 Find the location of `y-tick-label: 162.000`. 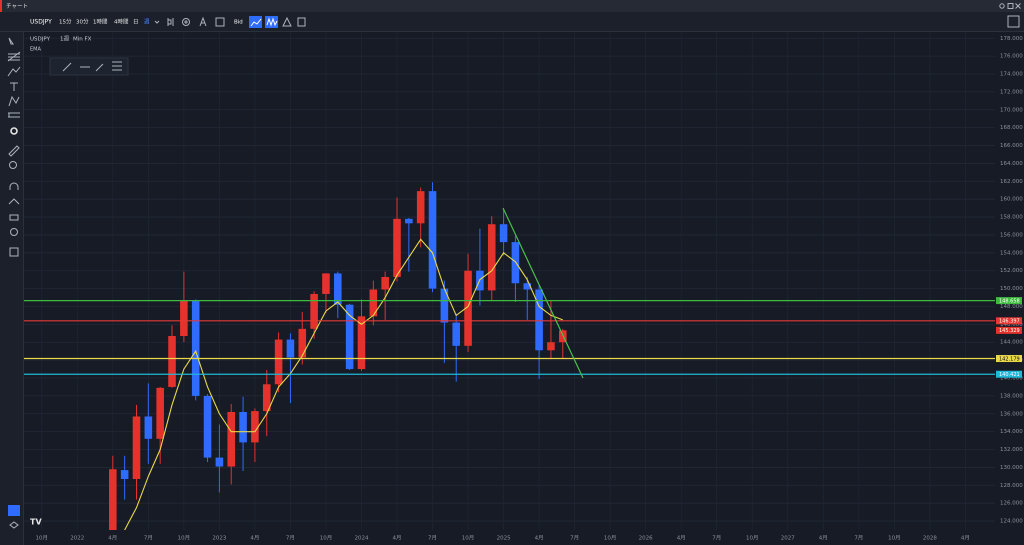

y-tick-label: 162.000 is located at coordinates (1011, 182).